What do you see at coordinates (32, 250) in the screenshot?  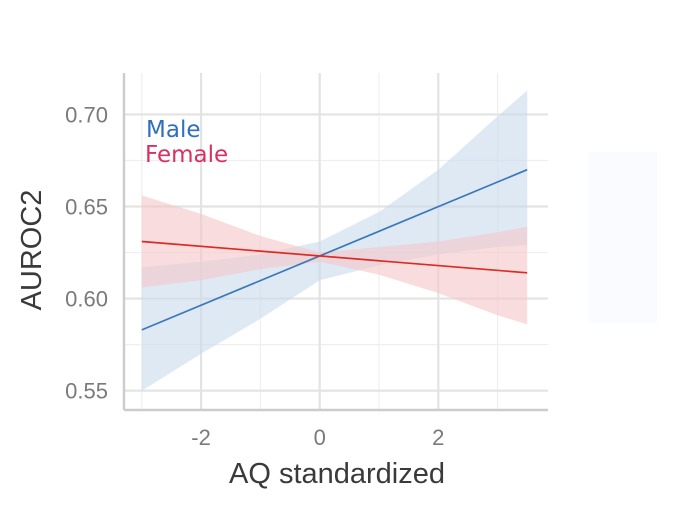 I see `y-axis-title: AUROC2` at bounding box center [32, 250].